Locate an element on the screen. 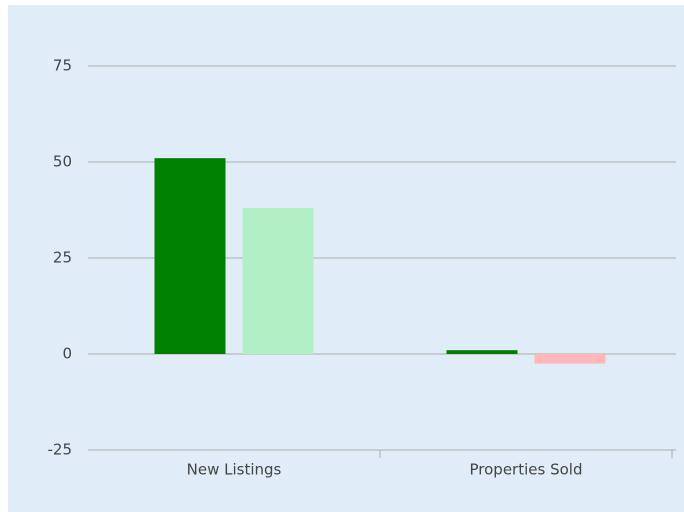  y-tick-label: 0 is located at coordinates (67, 354).